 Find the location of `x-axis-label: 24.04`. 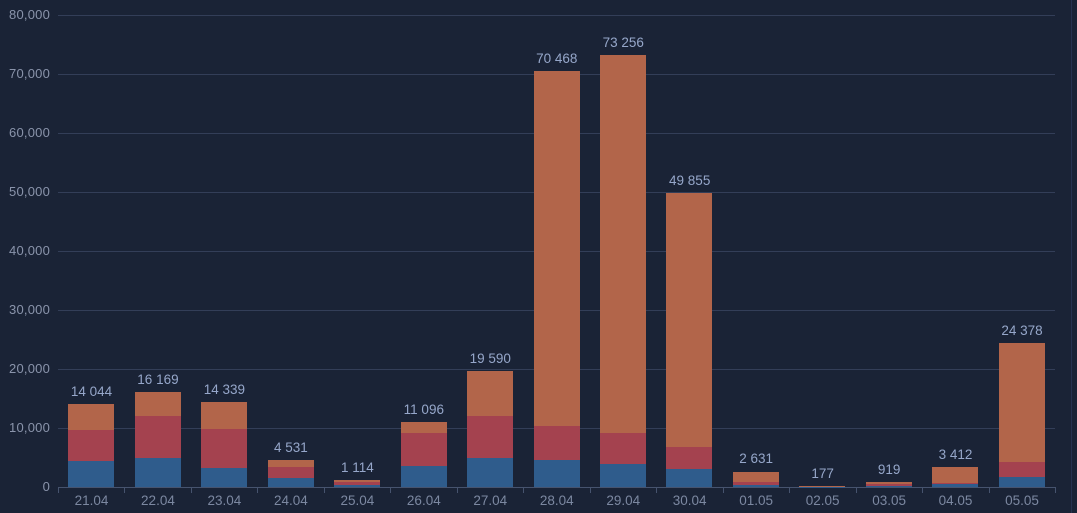

x-axis-label: 24.04 is located at coordinates (290, 500).